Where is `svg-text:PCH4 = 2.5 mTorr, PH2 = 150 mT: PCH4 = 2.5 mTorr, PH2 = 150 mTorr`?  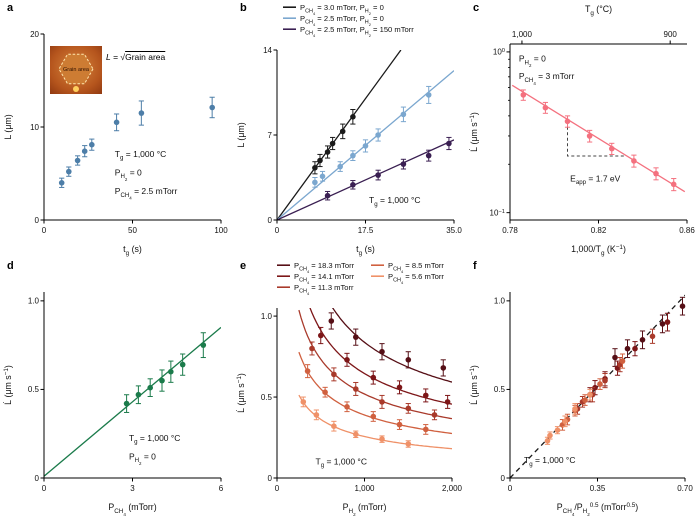 svg-text:PCH4 = 2.5 mTorr, PH2 = 150 mT: PCH4 = 2.5 mTorr, PH2 = 150 mTorr is located at coordinates (357, 31).